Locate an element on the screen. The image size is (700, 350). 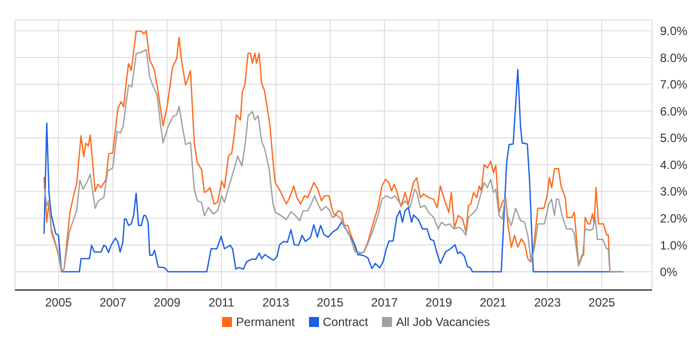
legend-label: All Job Vacancies is located at coordinates (443, 322).